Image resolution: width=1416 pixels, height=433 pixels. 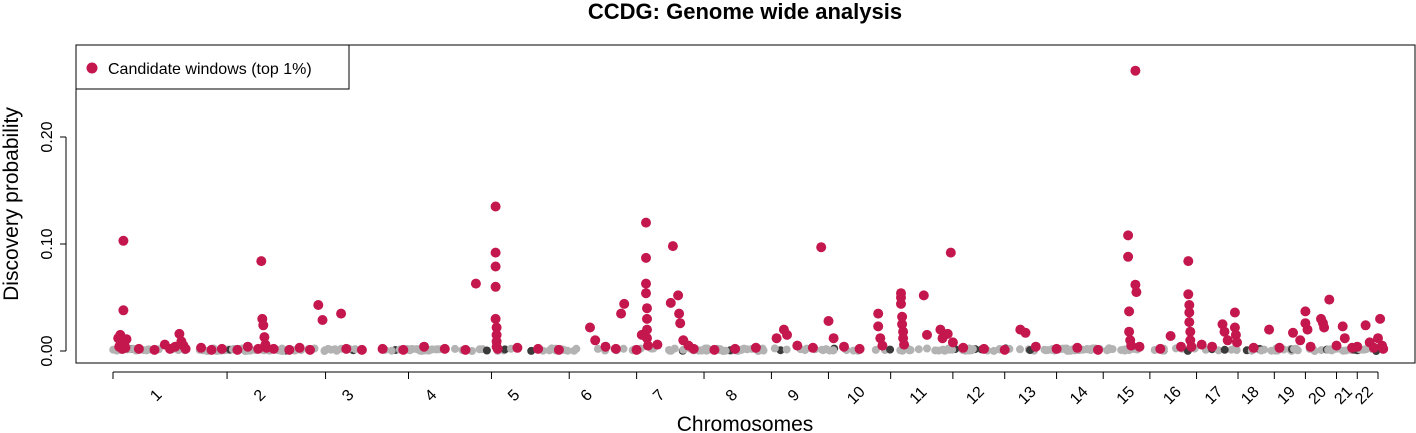 What do you see at coordinates (587, 396) in the screenshot?
I see `x-tick-label: 6` at bounding box center [587, 396].